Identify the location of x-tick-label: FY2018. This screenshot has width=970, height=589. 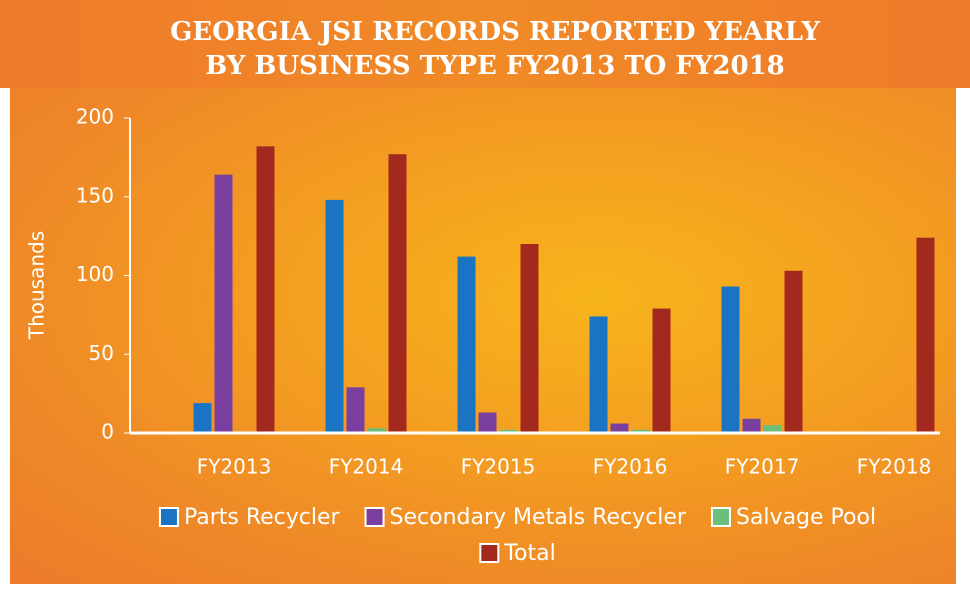
(894, 467).